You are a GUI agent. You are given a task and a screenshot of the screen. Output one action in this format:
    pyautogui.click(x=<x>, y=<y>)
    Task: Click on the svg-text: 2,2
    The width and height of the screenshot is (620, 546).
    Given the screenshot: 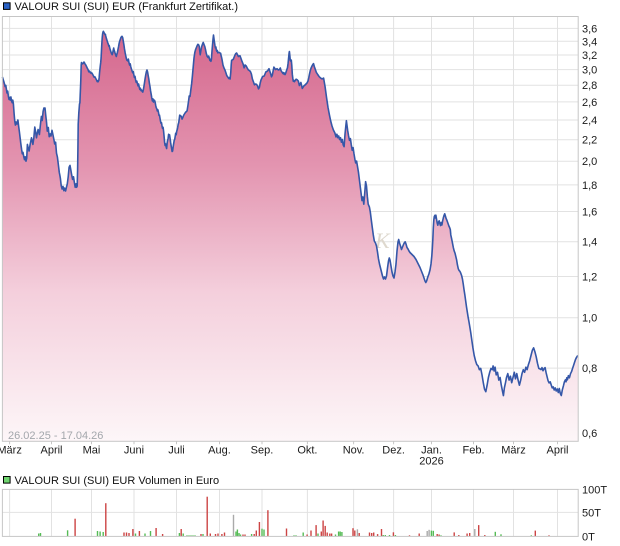 What is the action you would take?
    pyautogui.click(x=589, y=141)
    